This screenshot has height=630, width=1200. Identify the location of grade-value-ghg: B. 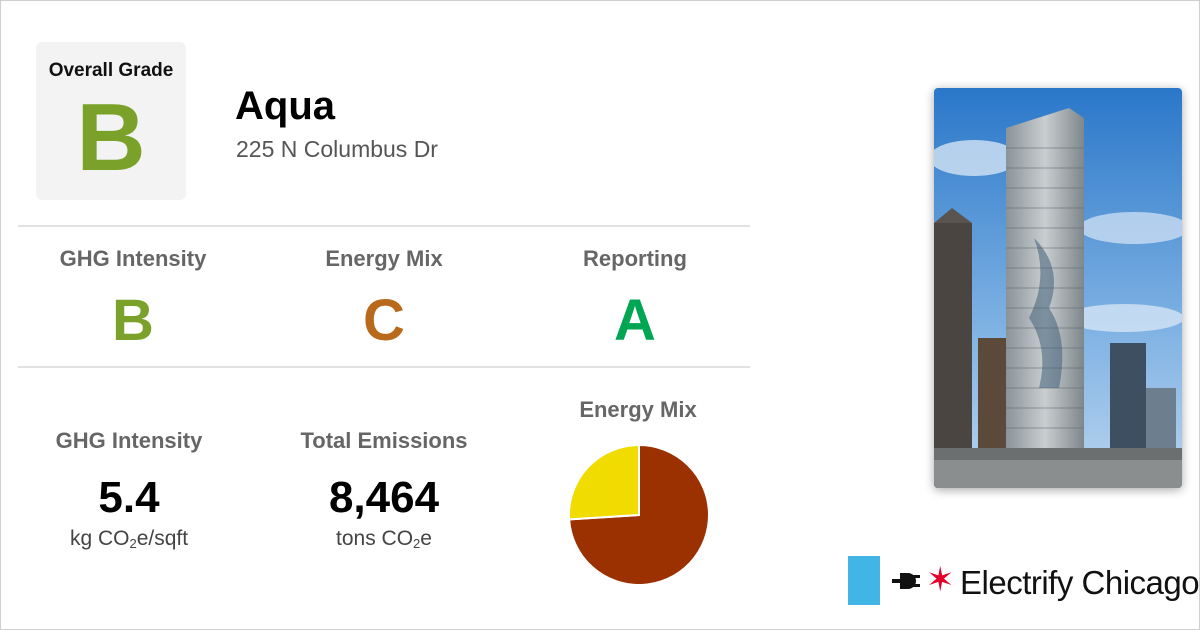
(133, 320).